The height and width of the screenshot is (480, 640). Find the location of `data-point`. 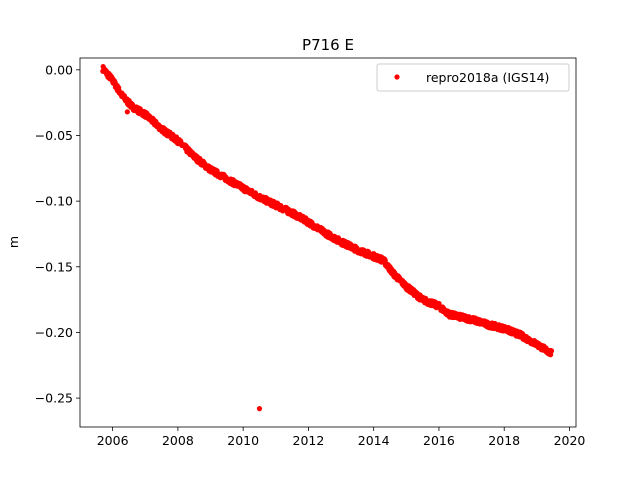

data-point is located at coordinates (551, 351).